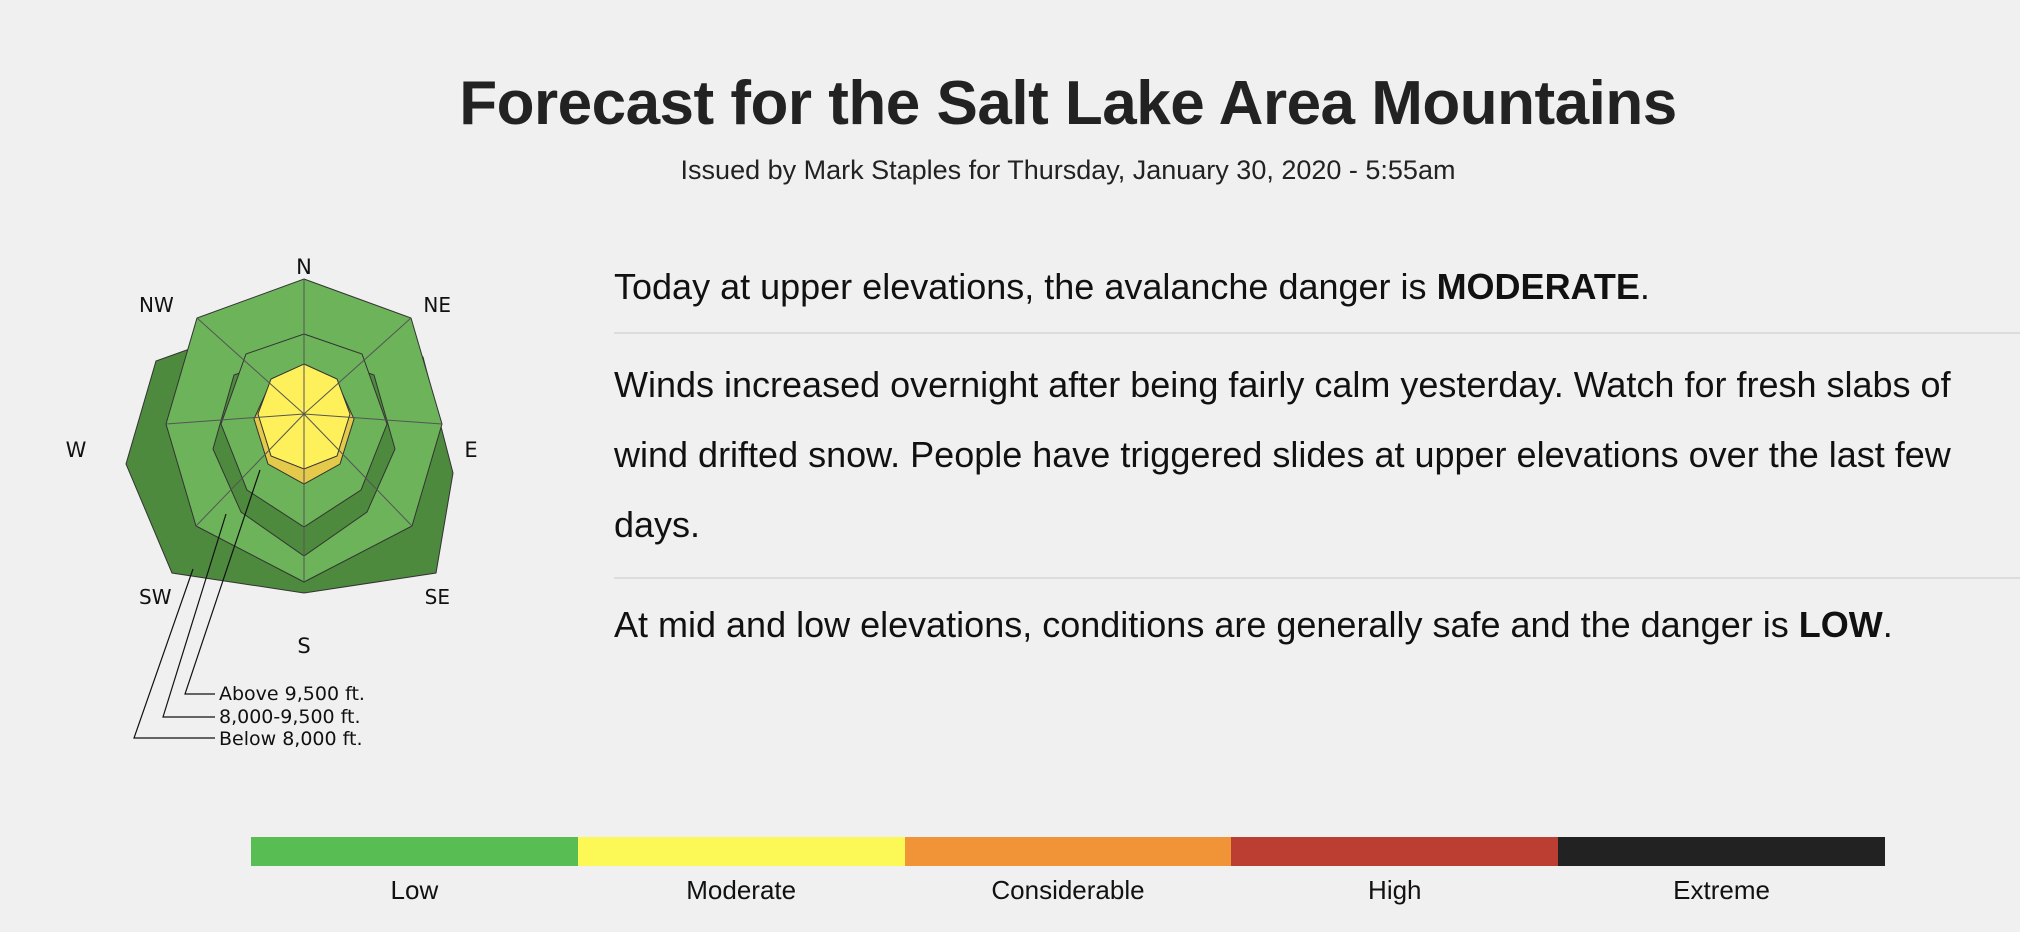 Image resolution: width=2020 pixels, height=932 pixels. I want to click on legend-above-9500: Above 9,500 ft., so click(292, 694).